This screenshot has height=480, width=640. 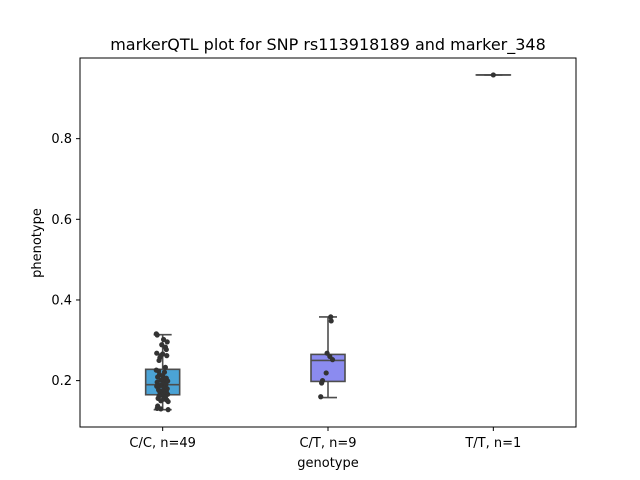 I want to click on y-axis-label: phenotype, so click(x=37, y=243).